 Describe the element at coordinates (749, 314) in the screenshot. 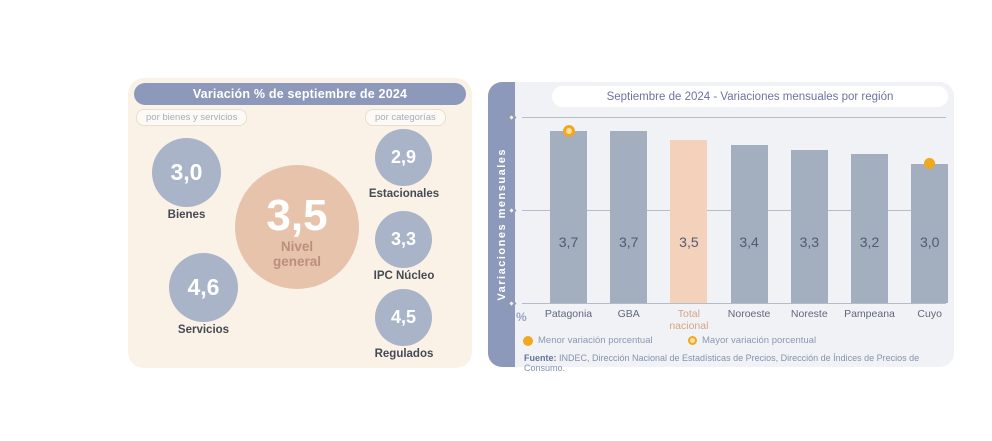

I see `x-label-noroeste: Noroeste` at that location.